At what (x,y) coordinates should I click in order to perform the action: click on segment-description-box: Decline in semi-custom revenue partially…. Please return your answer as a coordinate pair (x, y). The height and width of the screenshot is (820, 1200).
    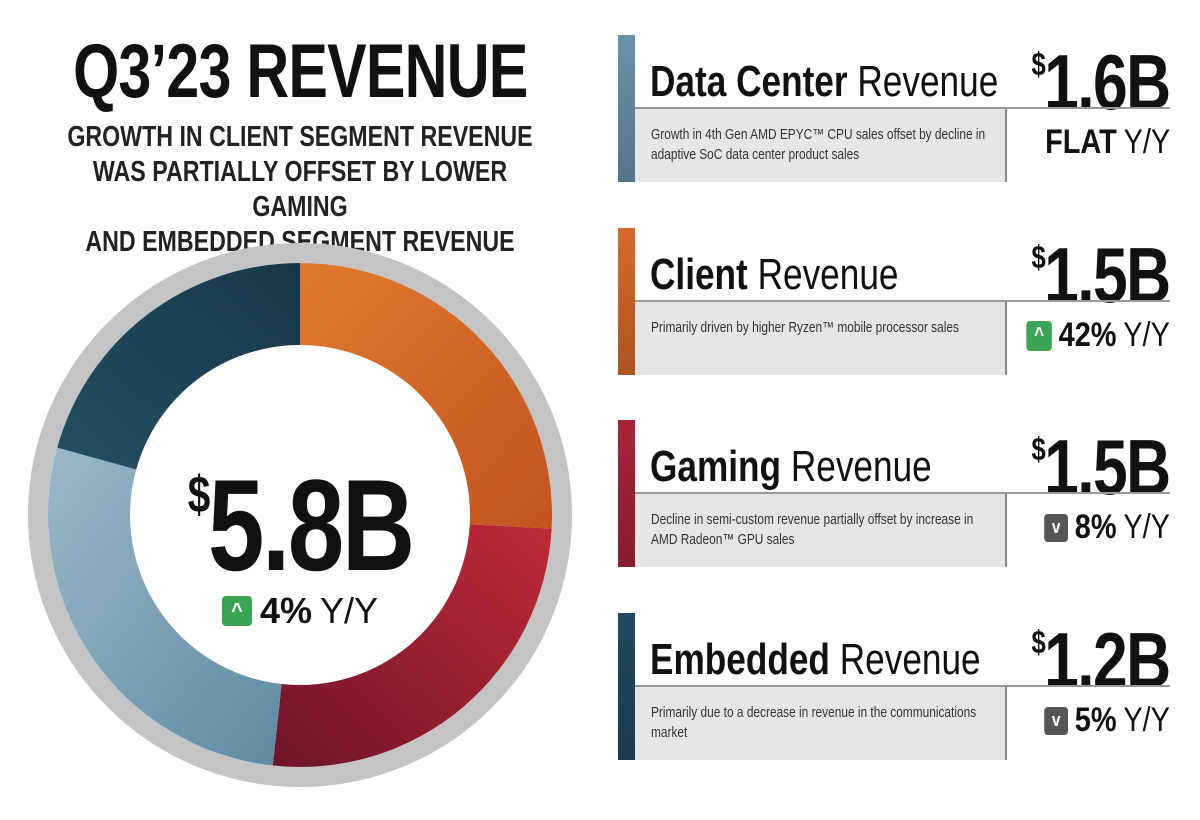
    Looking at the image, I should click on (821, 530).